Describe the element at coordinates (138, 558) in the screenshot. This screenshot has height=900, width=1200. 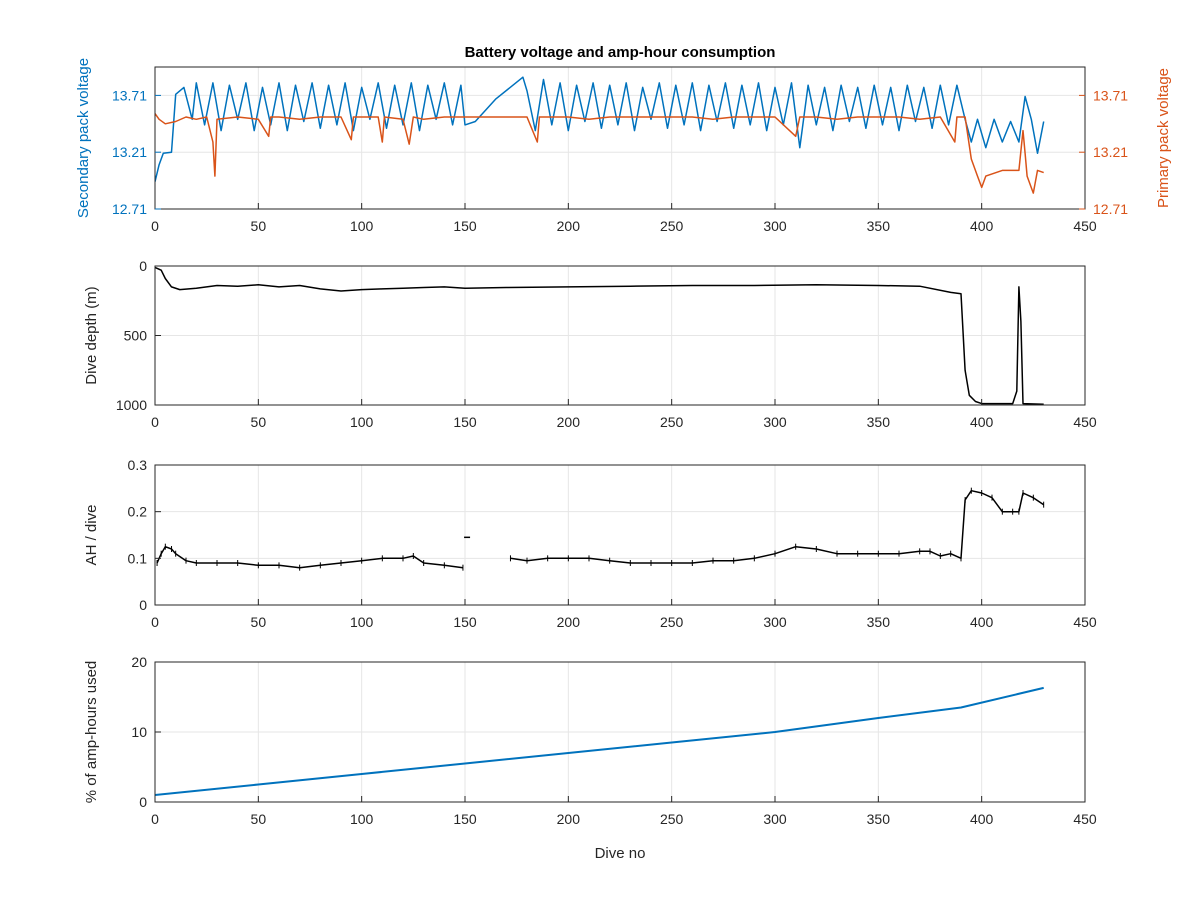
I see `y-tick-label: 0.1` at that location.